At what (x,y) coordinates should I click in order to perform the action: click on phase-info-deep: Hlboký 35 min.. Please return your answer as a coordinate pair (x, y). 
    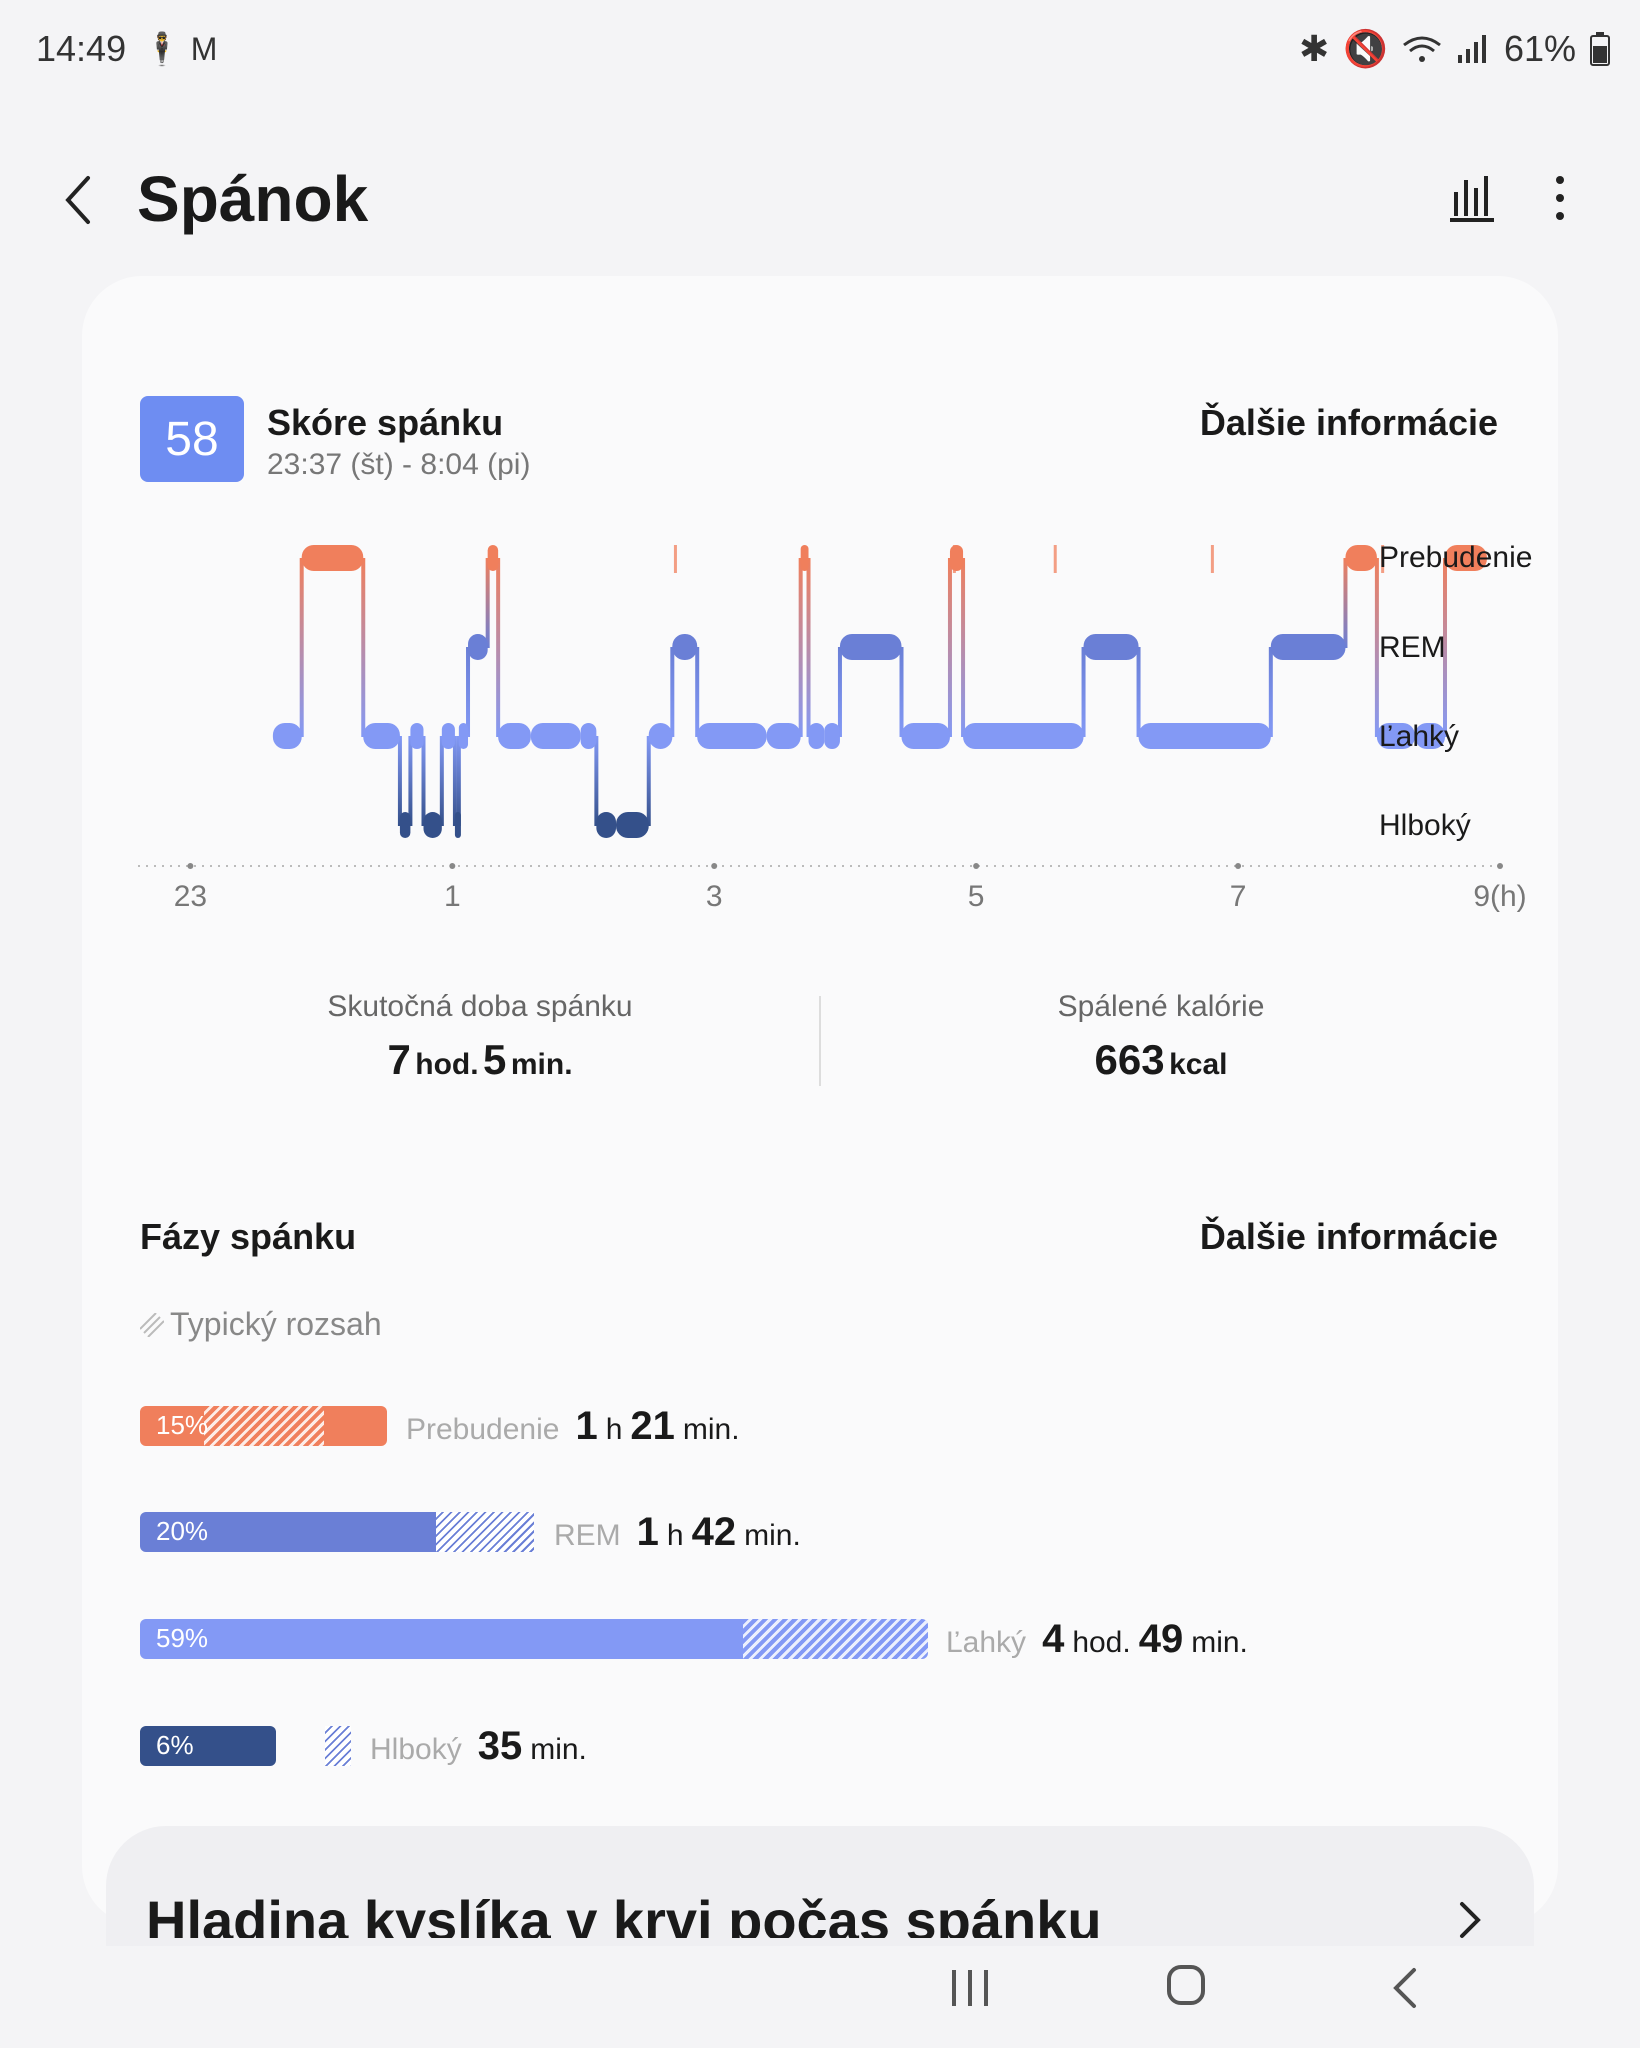
    Looking at the image, I should click on (478, 1746).